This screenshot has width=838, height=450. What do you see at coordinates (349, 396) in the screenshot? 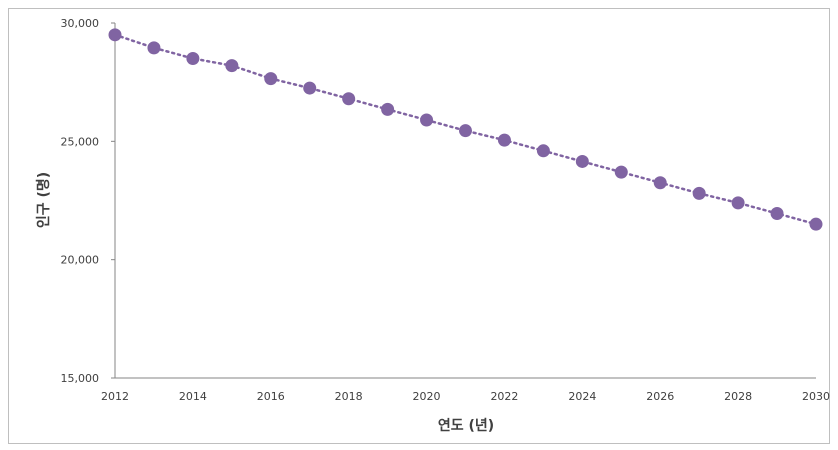
I see `x-tick-label: 2018` at bounding box center [349, 396].